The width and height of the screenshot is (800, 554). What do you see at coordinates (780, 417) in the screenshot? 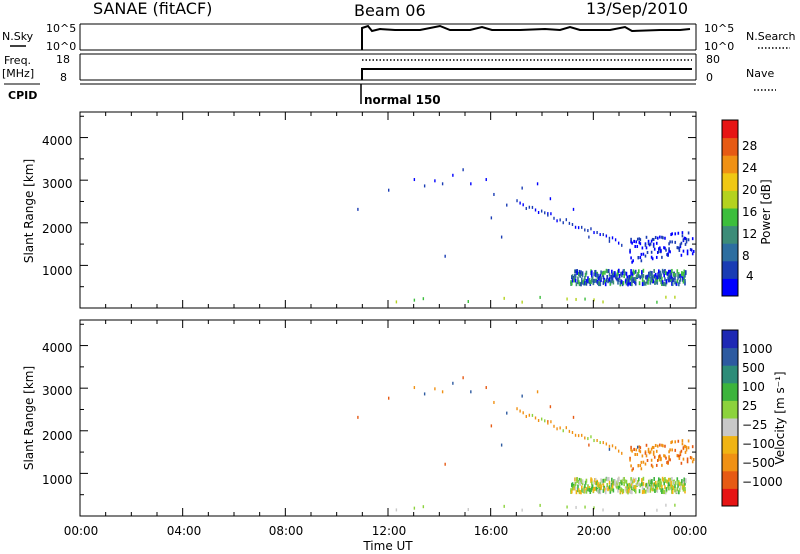
I see `velocity-cbar-label: Velocity [m s⁻¹]` at bounding box center [780, 417].